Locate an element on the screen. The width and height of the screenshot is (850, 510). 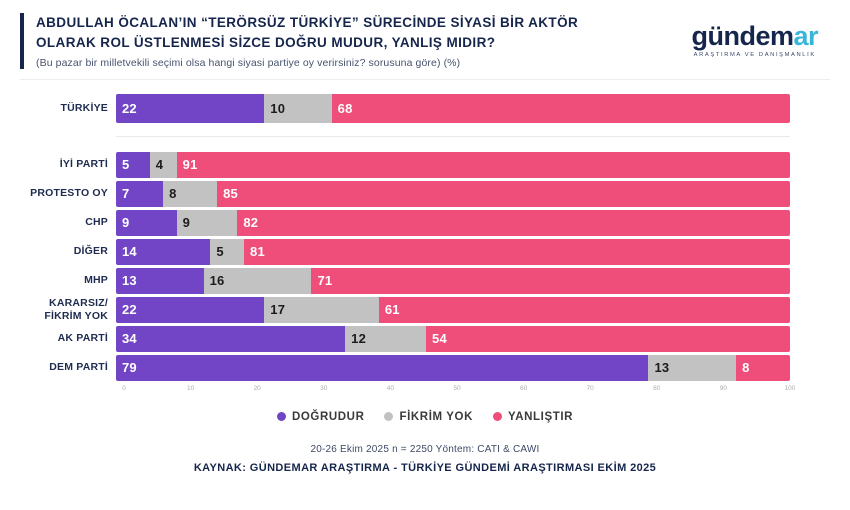
chart-row: CHP 9 9 82 is located at coordinates (405, 222).